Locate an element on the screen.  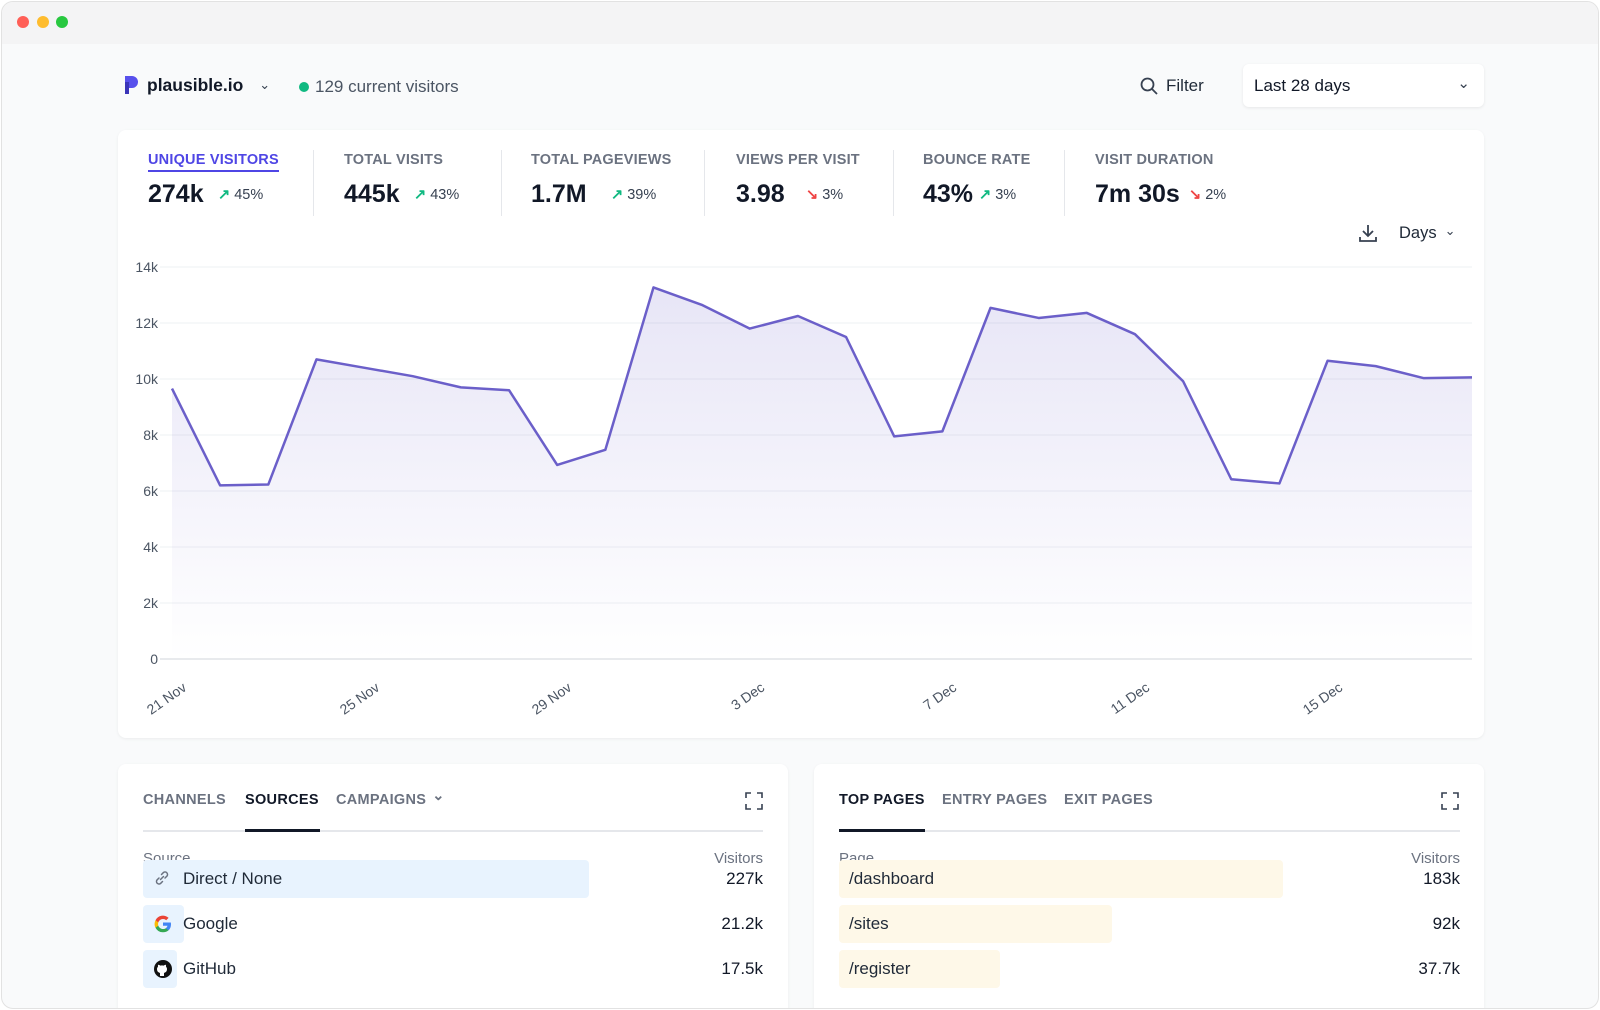
stat-value: 7m 30s is located at coordinates (1137, 194).